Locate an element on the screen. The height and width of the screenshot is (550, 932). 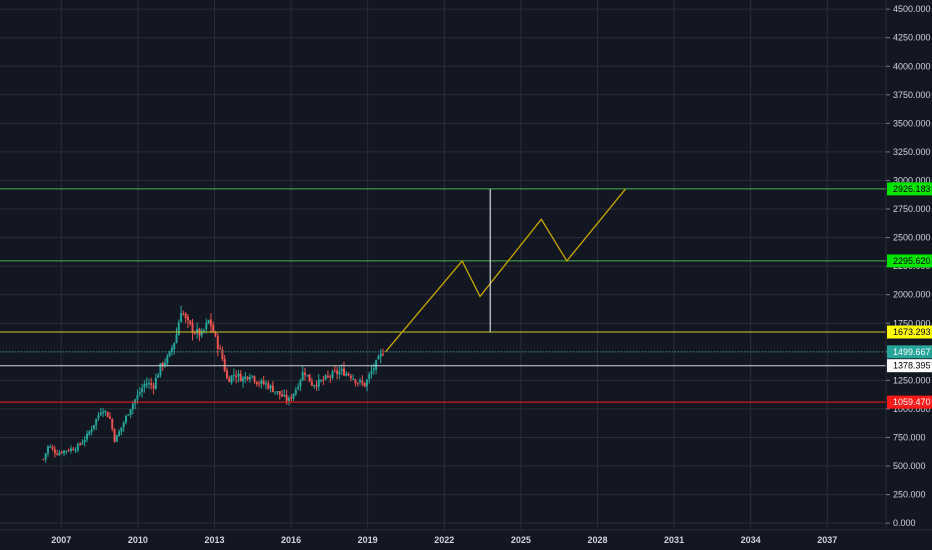
projection-drawing is located at coordinates (506, 270).